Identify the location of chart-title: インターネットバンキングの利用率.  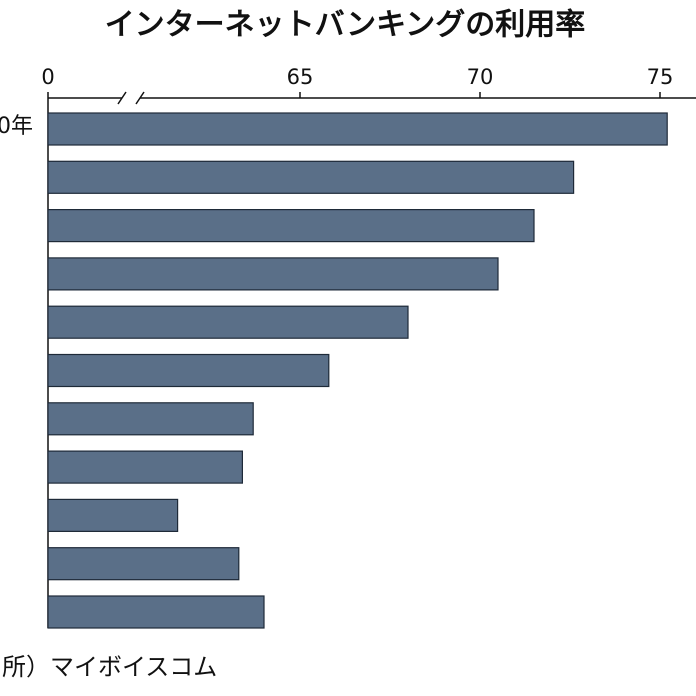
(345, 25).